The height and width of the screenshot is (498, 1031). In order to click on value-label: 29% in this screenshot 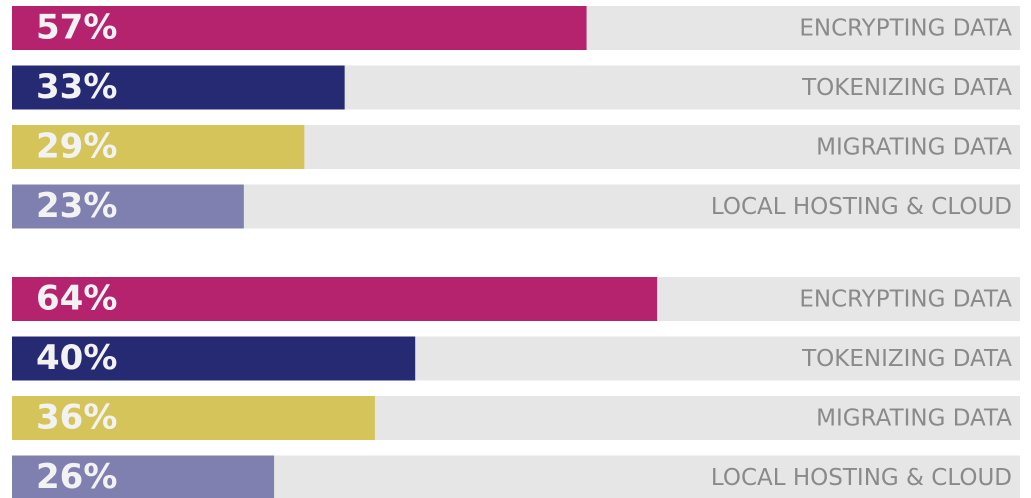, I will do `click(76, 147)`.